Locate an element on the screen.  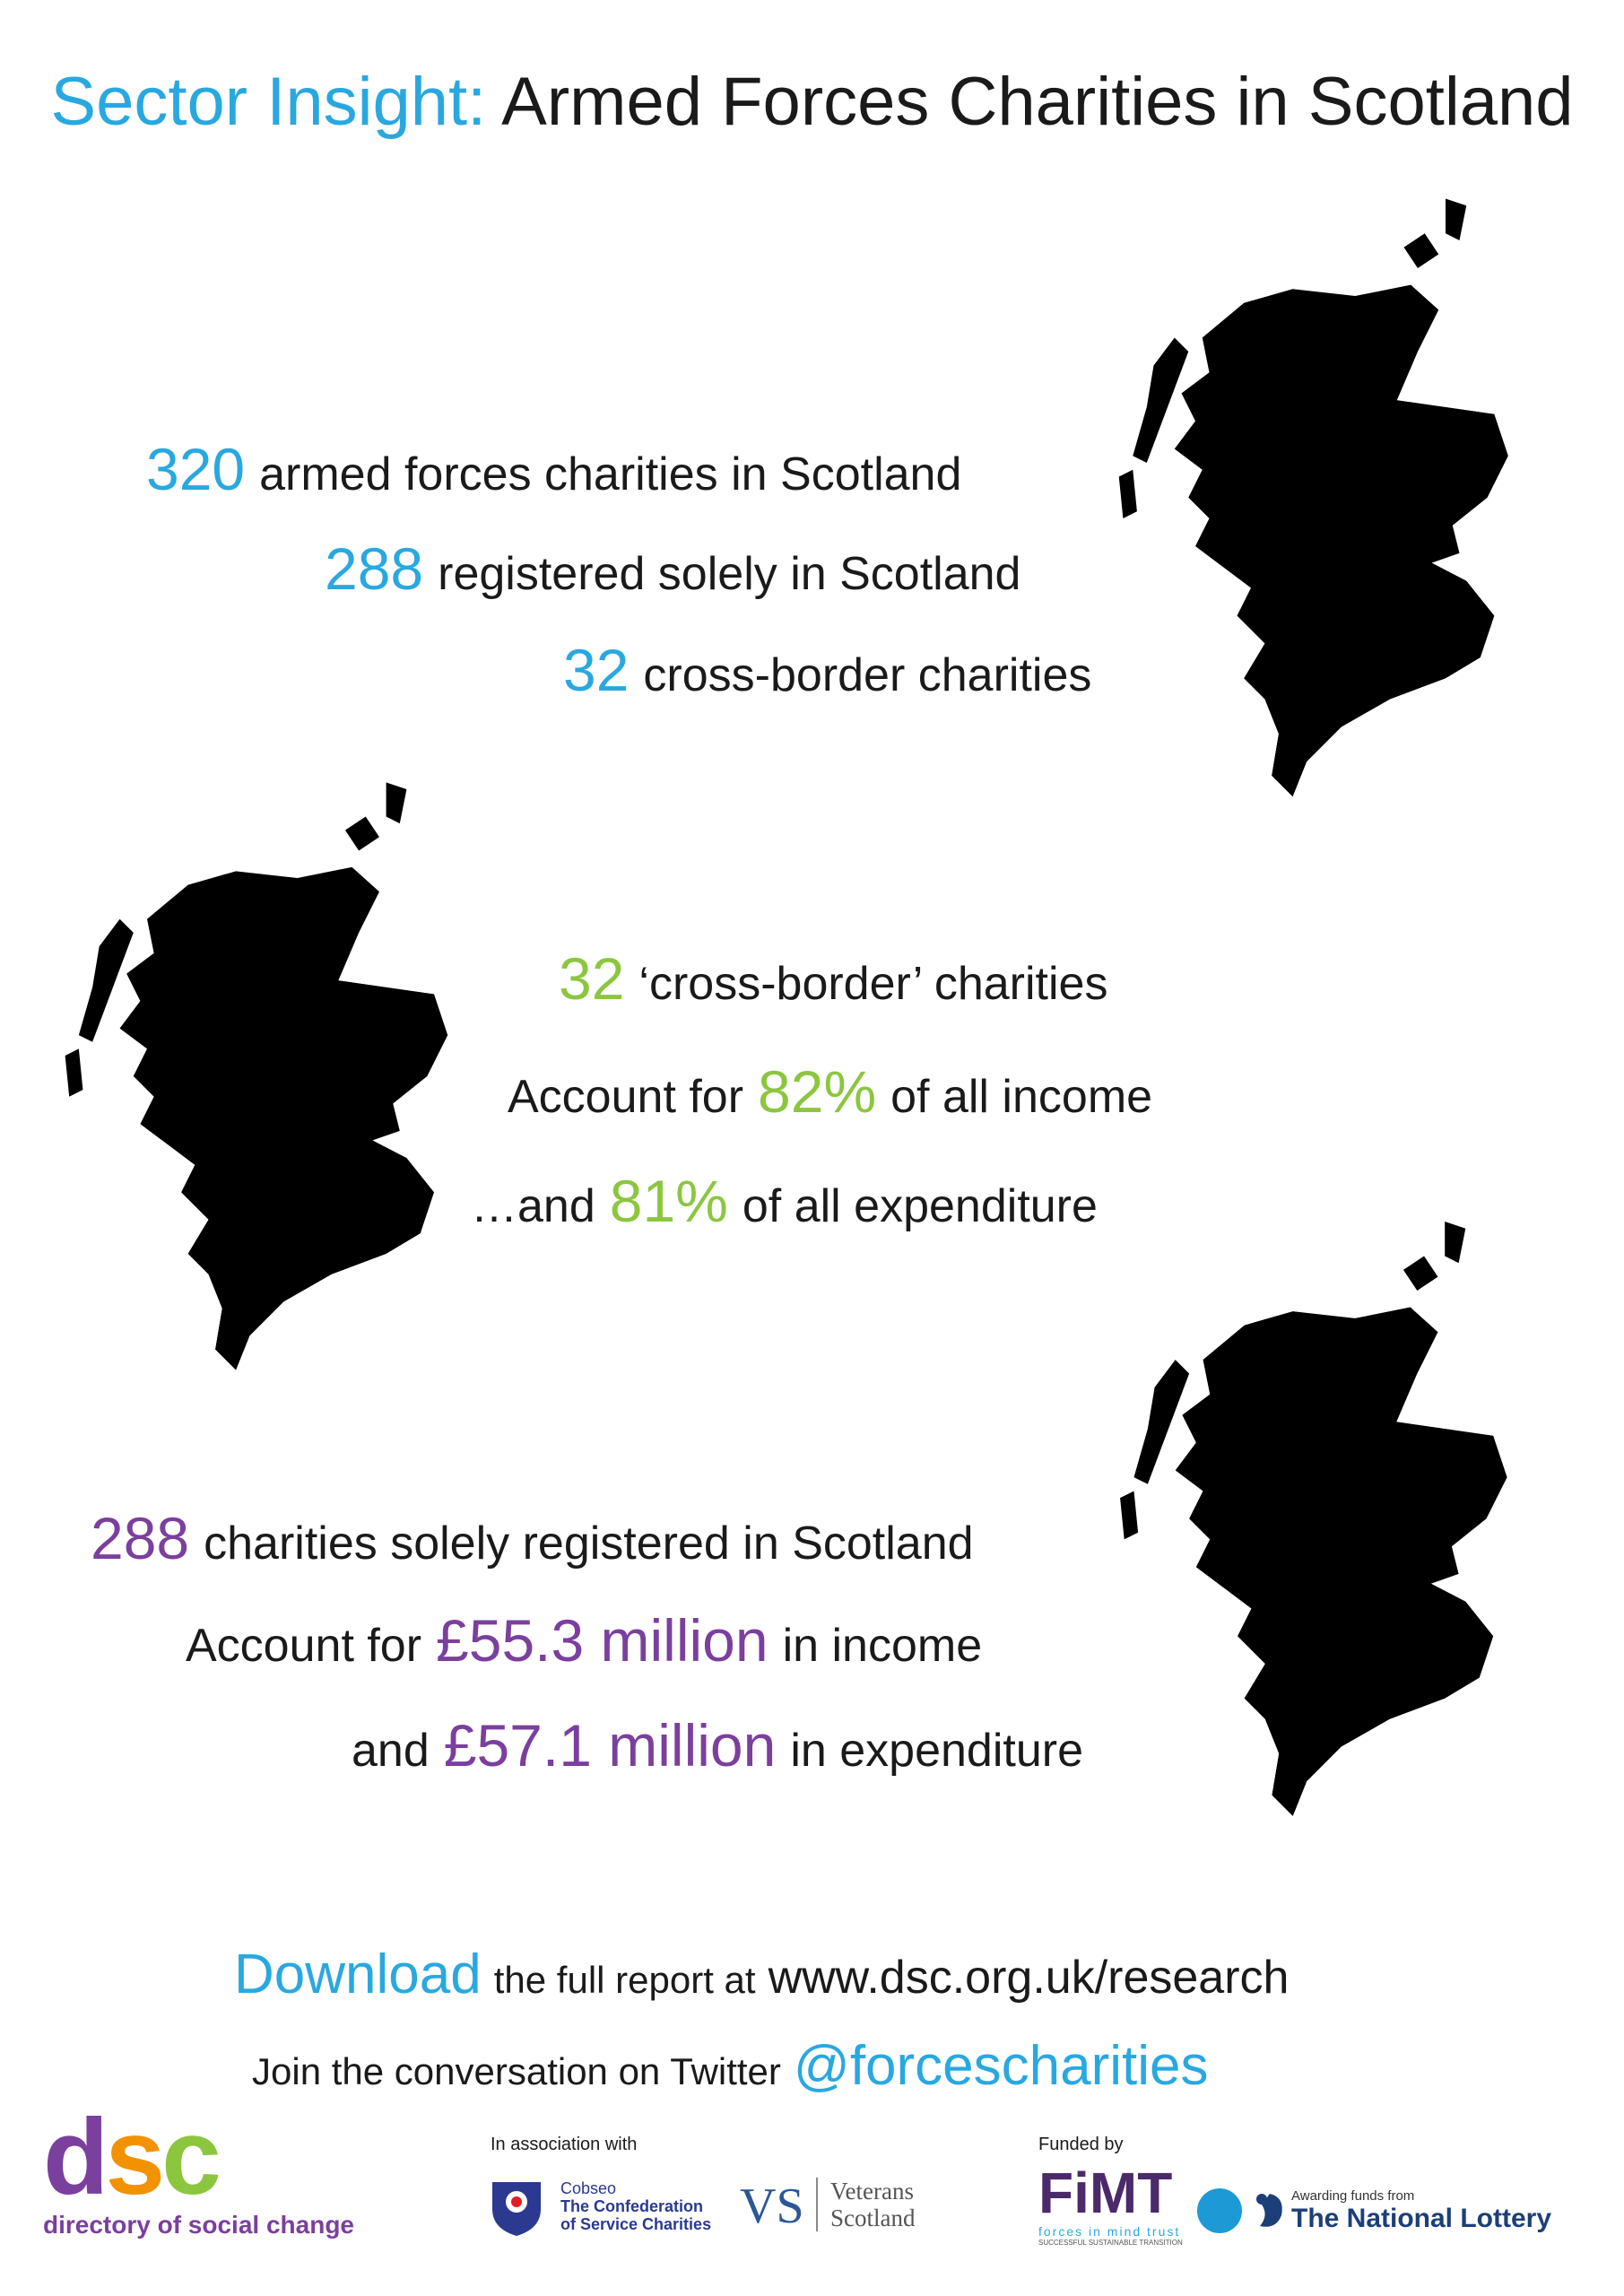
stat-text: registered solely in Scotland is located at coordinates (729, 574).